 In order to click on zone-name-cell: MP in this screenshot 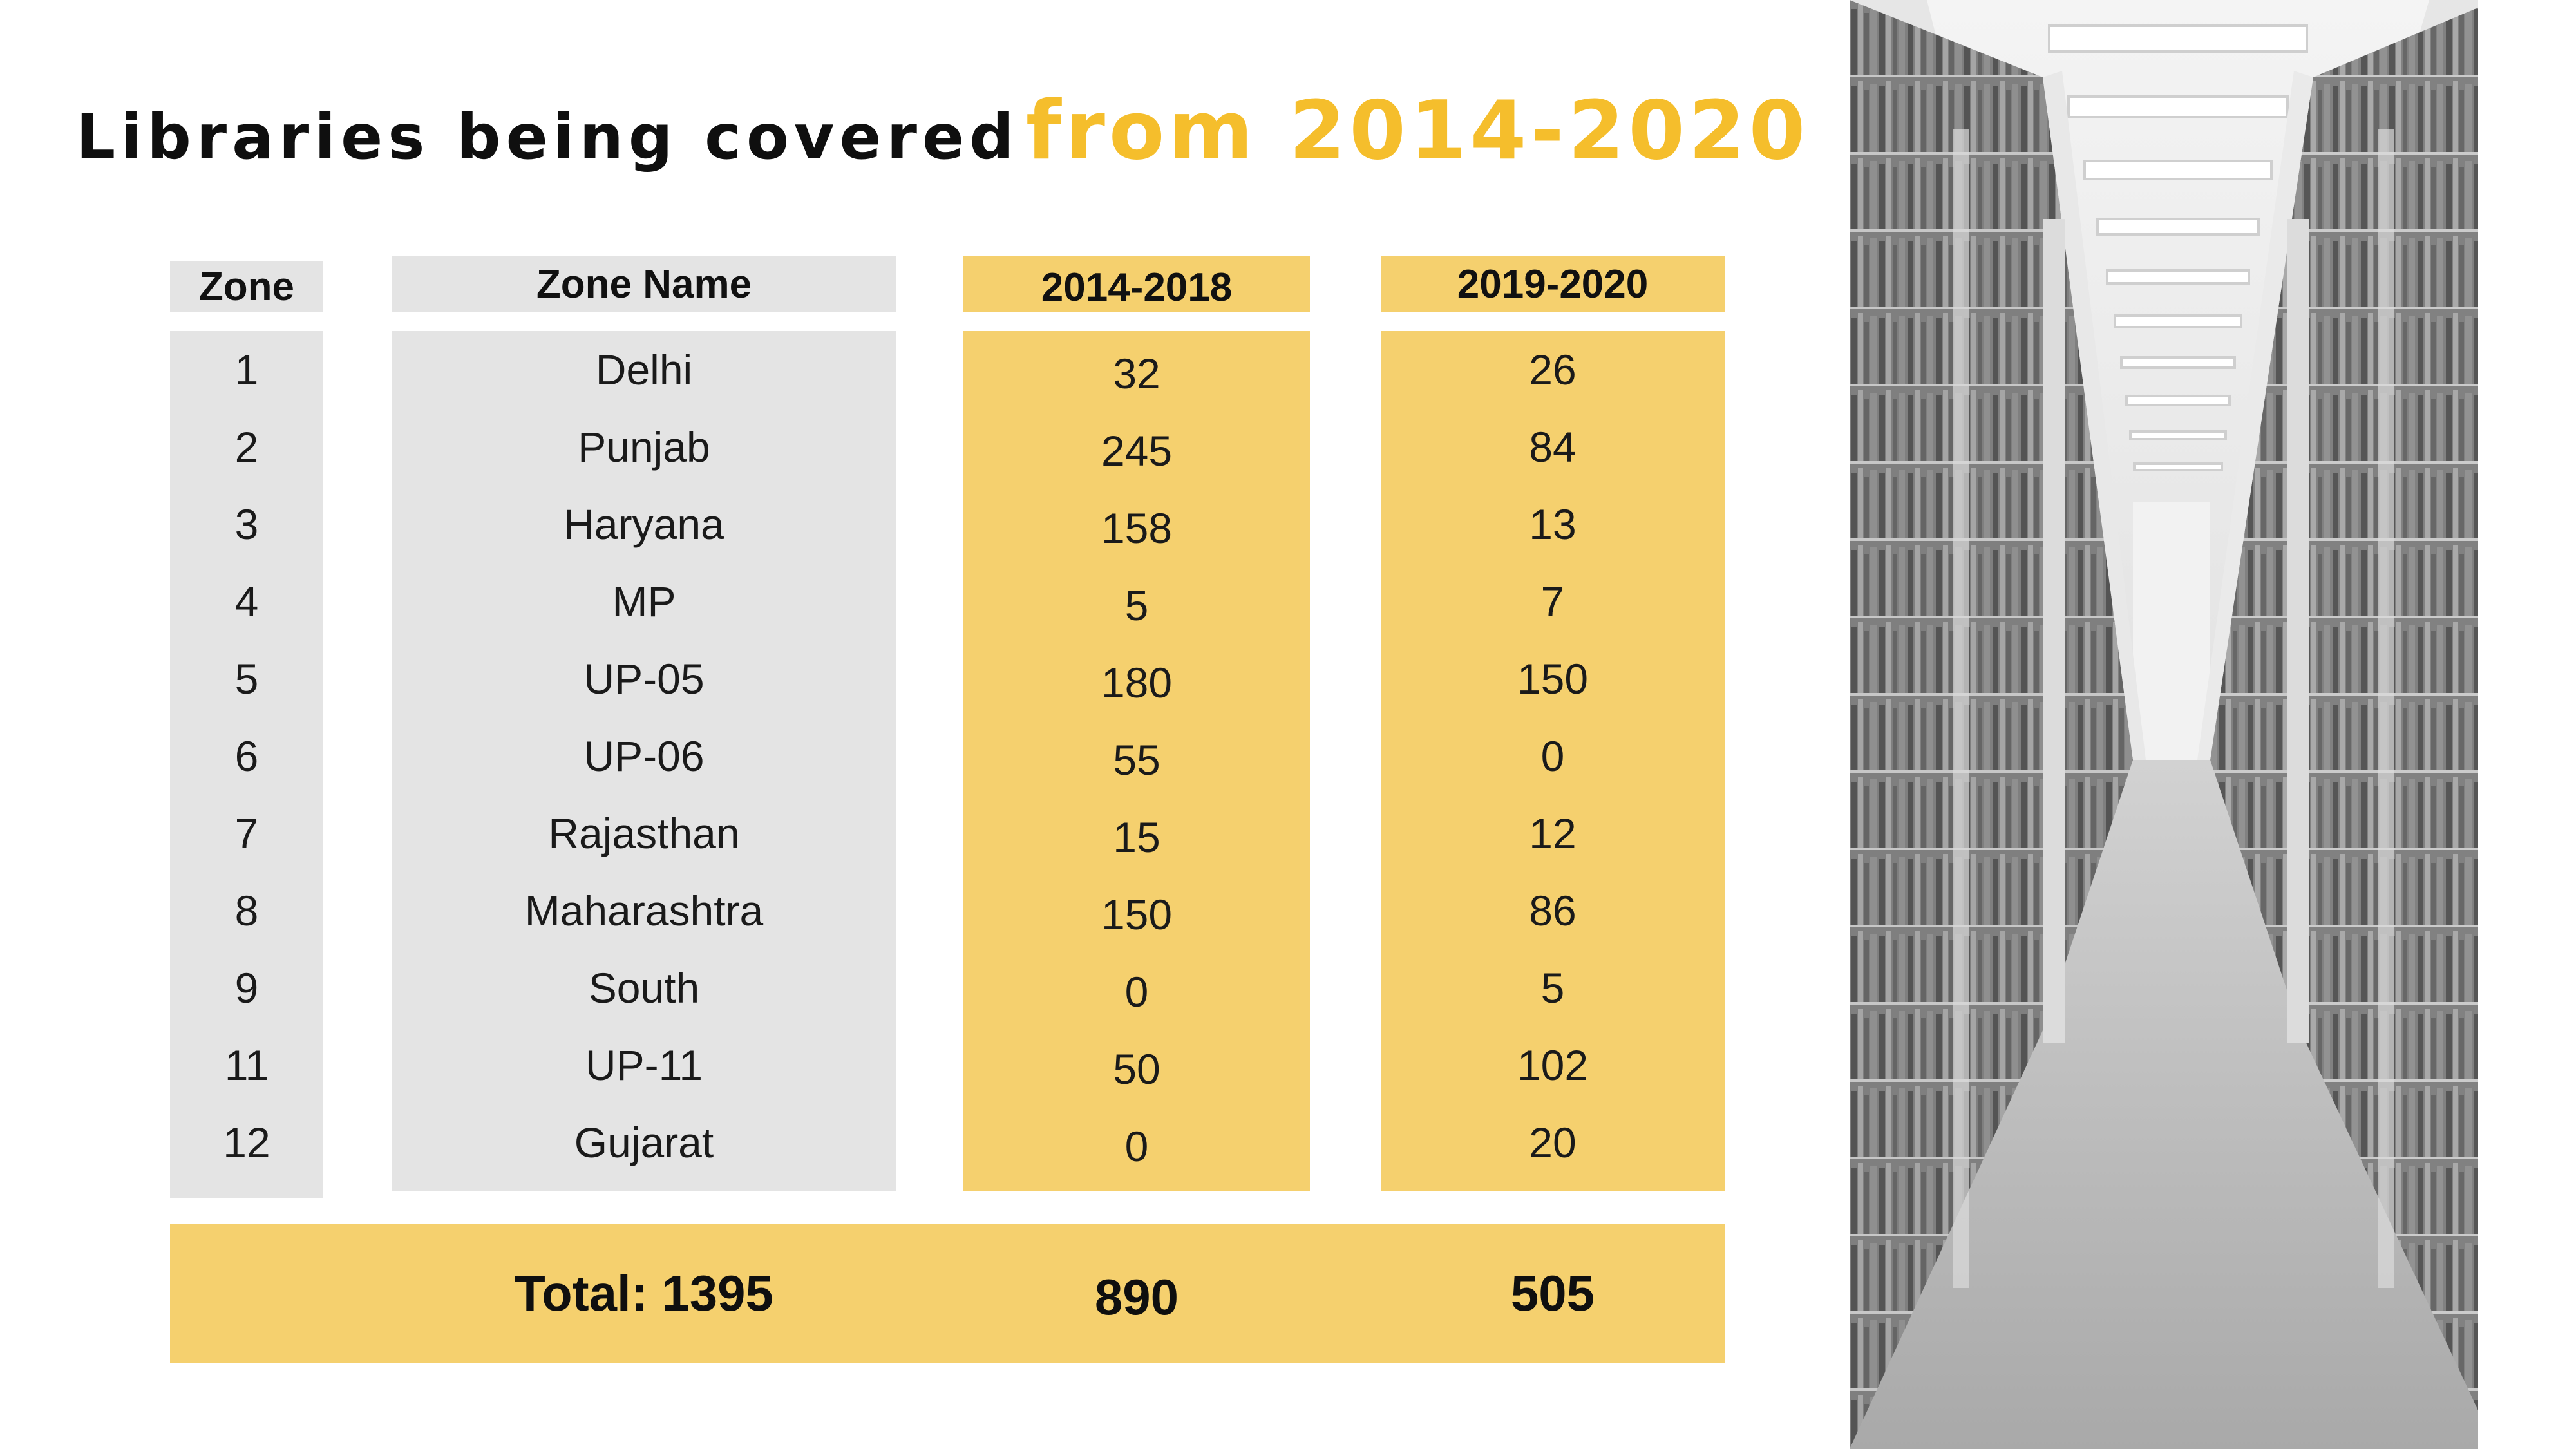, I will do `click(644, 602)`.